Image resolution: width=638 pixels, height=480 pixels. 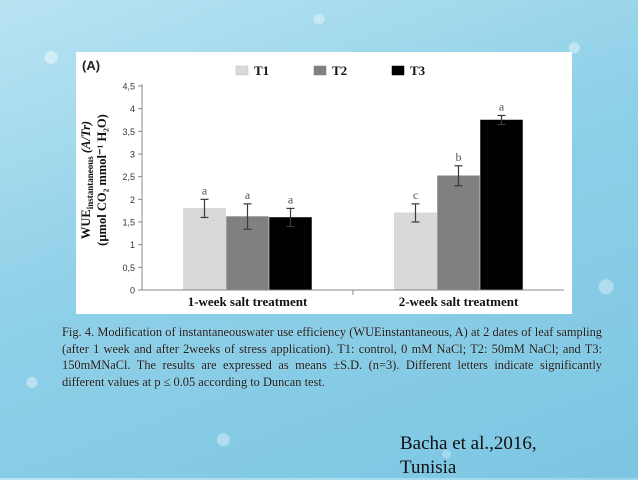 I want to click on y-tick-label: 2, so click(x=132, y=200).